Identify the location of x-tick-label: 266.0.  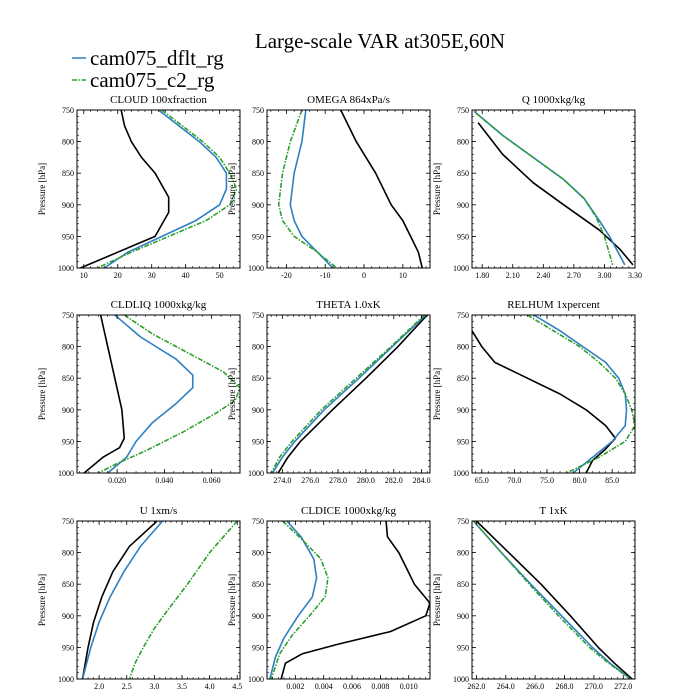
(535, 686).